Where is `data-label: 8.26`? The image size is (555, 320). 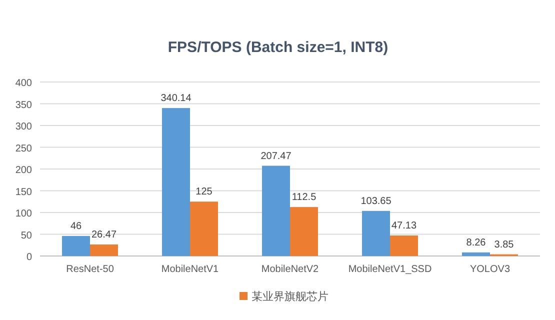 data-label: 8.26 is located at coordinates (476, 242).